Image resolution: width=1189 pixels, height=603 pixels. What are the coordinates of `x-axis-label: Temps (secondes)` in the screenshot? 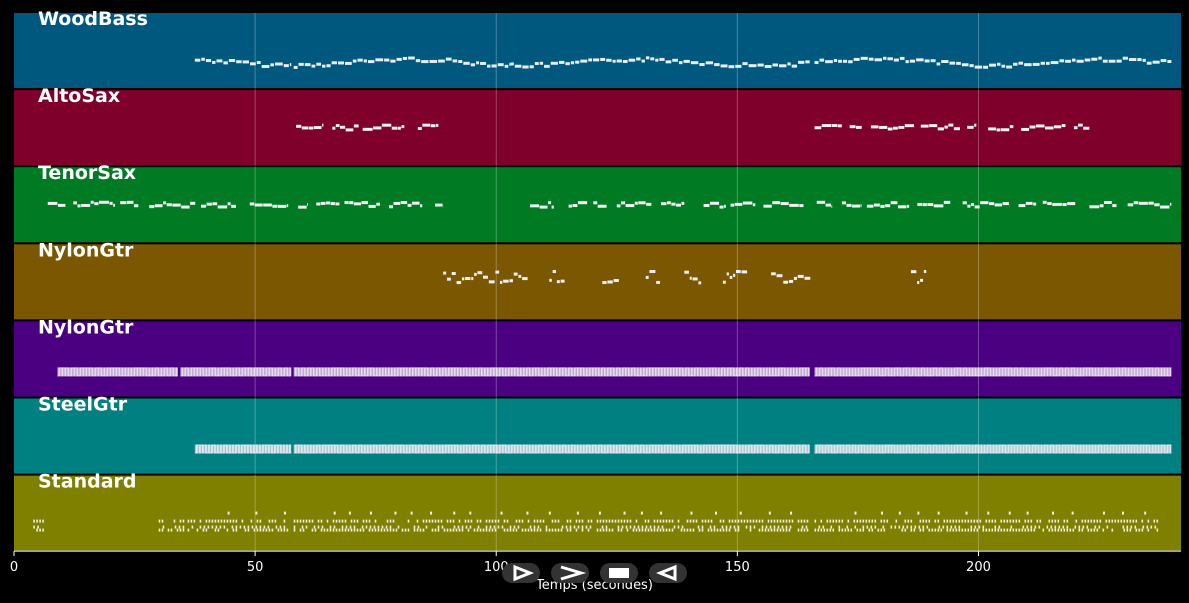 It's located at (594, 585).